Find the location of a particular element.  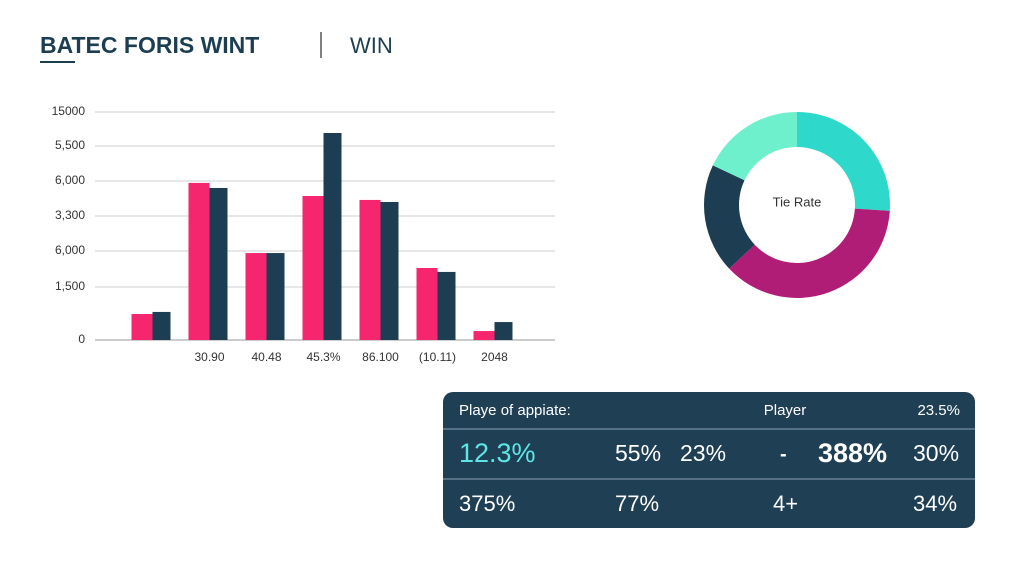

table-cell: 4+ is located at coordinates (785, 503).